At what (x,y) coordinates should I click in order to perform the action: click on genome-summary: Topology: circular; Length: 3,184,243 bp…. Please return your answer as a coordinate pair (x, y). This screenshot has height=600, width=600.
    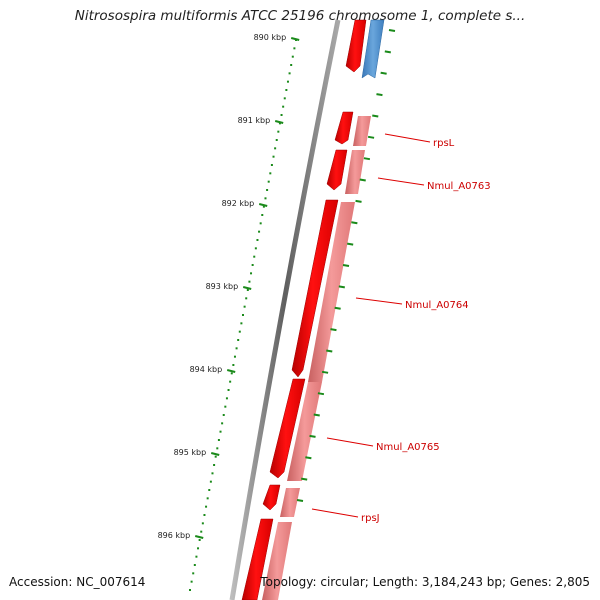
    Looking at the image, I should click on (425, 582).